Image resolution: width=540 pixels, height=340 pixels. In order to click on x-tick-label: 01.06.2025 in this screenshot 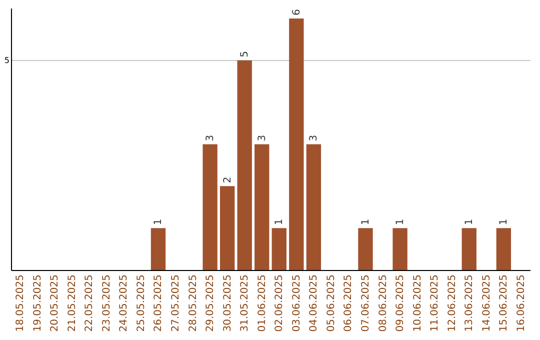, I will do `click(262, 303)`.